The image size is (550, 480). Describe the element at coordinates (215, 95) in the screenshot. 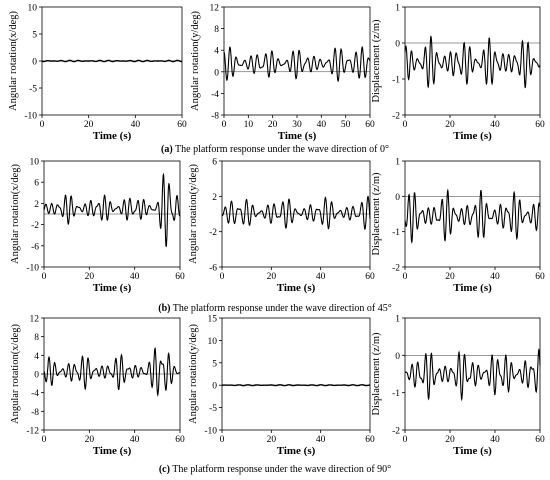

I see `y-tick-label: -4` at that location.